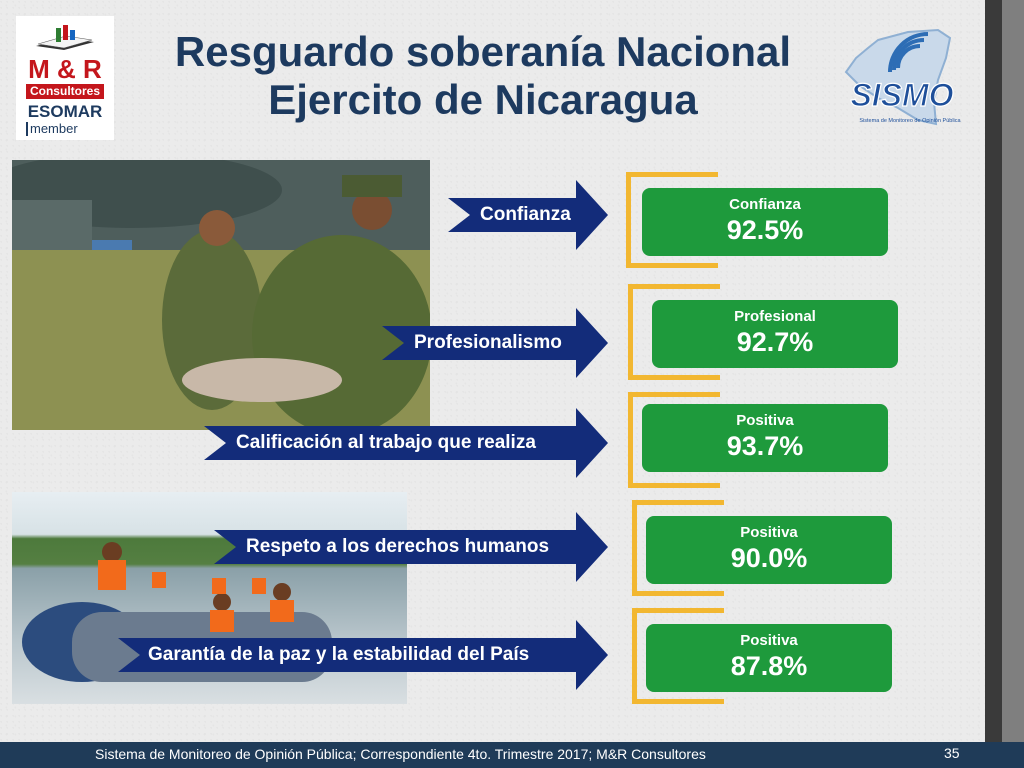  I want to click on mr-logo-consultores: Consultores, so click(65, 91).